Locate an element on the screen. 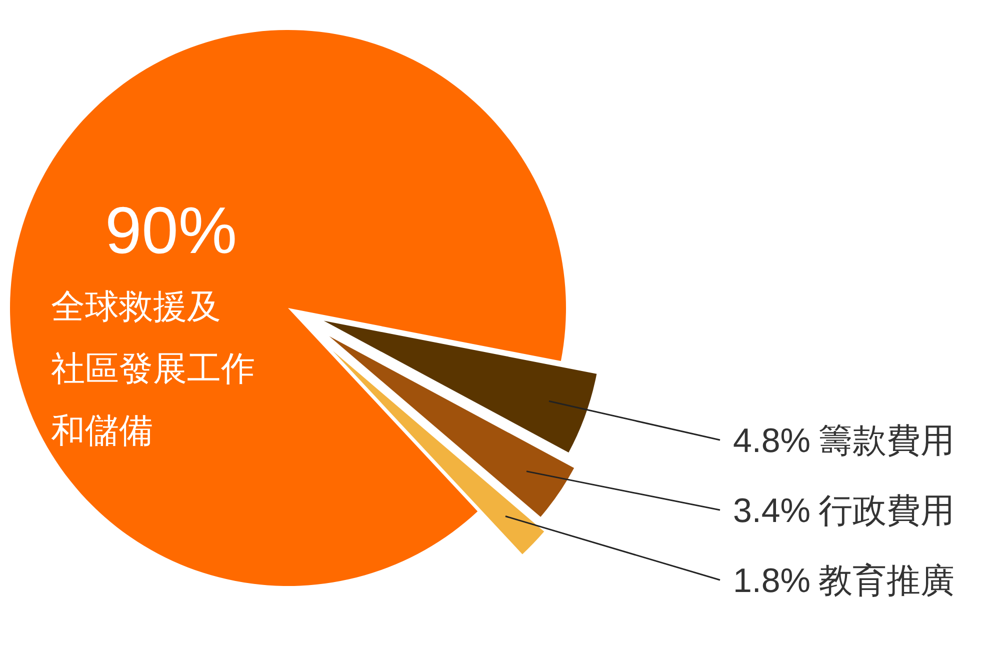 This screenshot has width=1000, height=655. data-label: 3.4% is located at coordinates (771, 511).